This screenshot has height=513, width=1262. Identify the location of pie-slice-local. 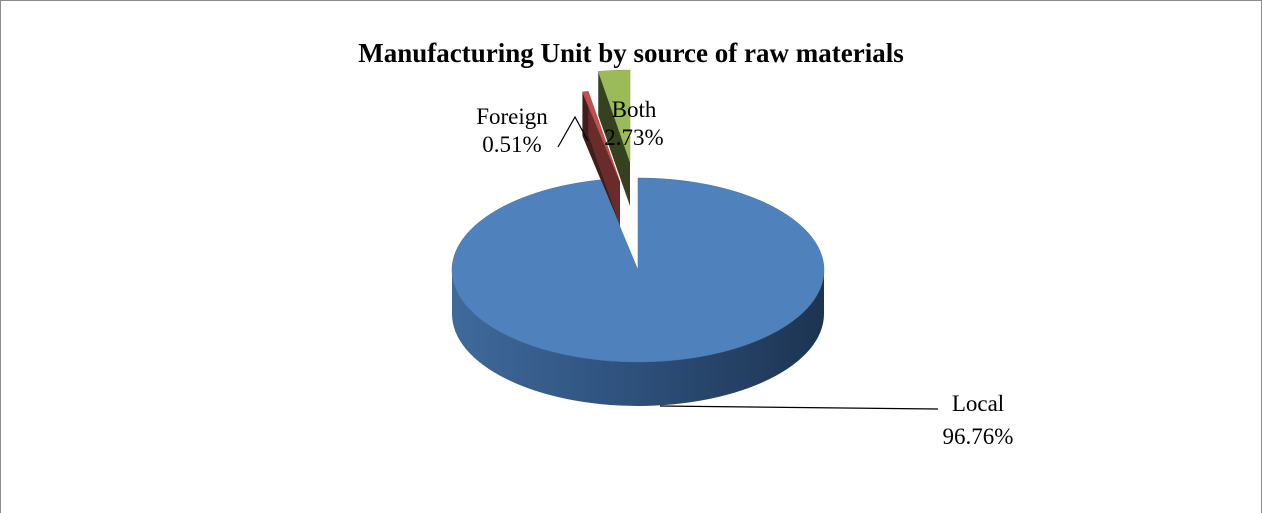
(638, 291).